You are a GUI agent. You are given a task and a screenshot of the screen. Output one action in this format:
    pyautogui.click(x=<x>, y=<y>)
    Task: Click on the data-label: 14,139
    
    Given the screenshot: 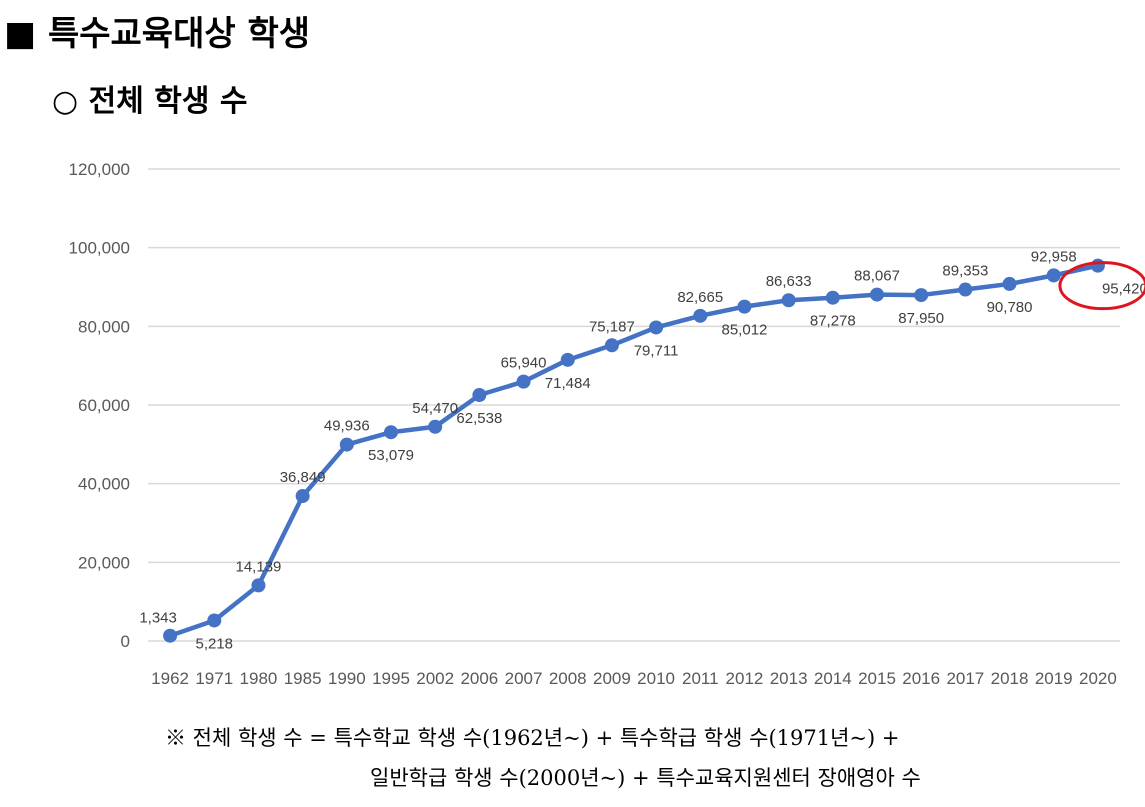 What is the action you would take?
    pyautogui.click(x=259, y=566)
    